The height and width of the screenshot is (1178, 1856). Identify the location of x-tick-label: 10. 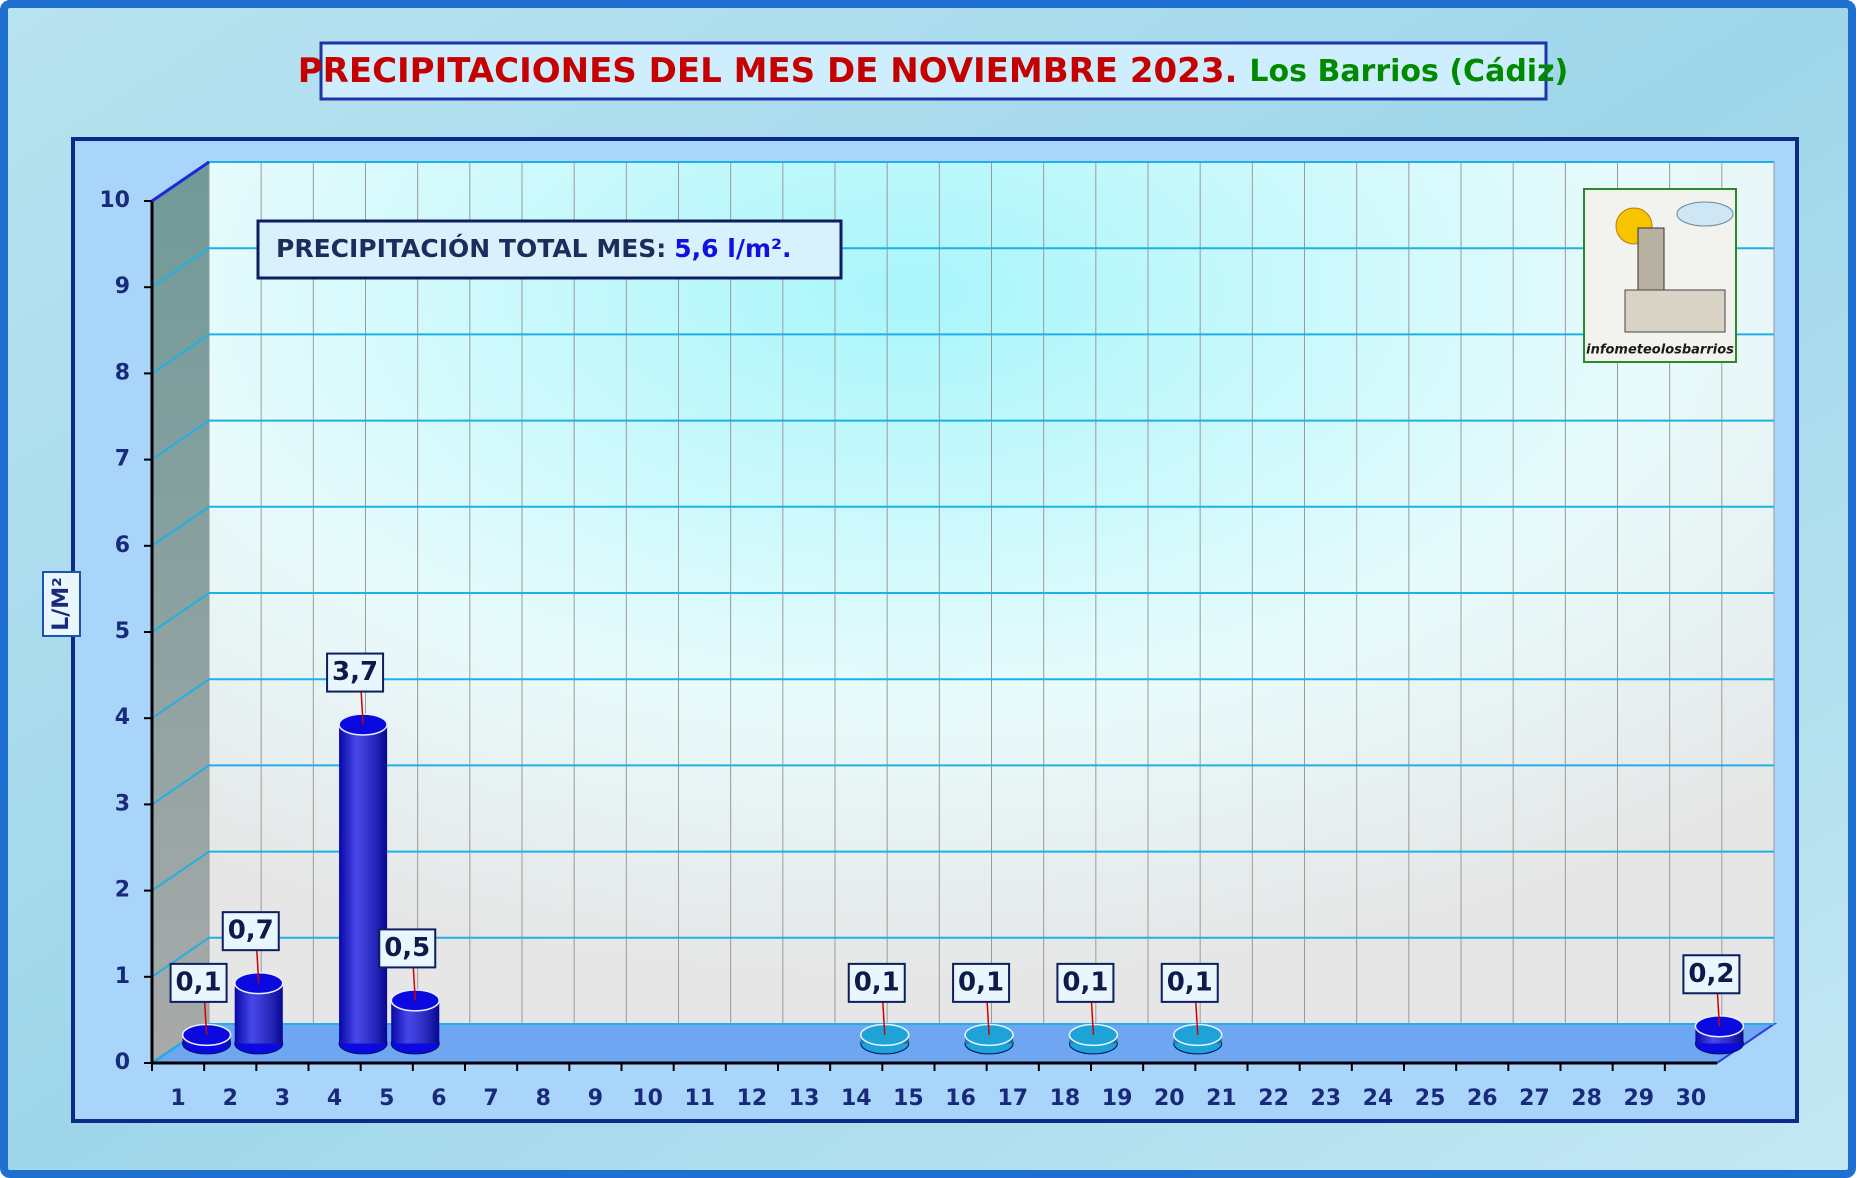
(647, 1098).